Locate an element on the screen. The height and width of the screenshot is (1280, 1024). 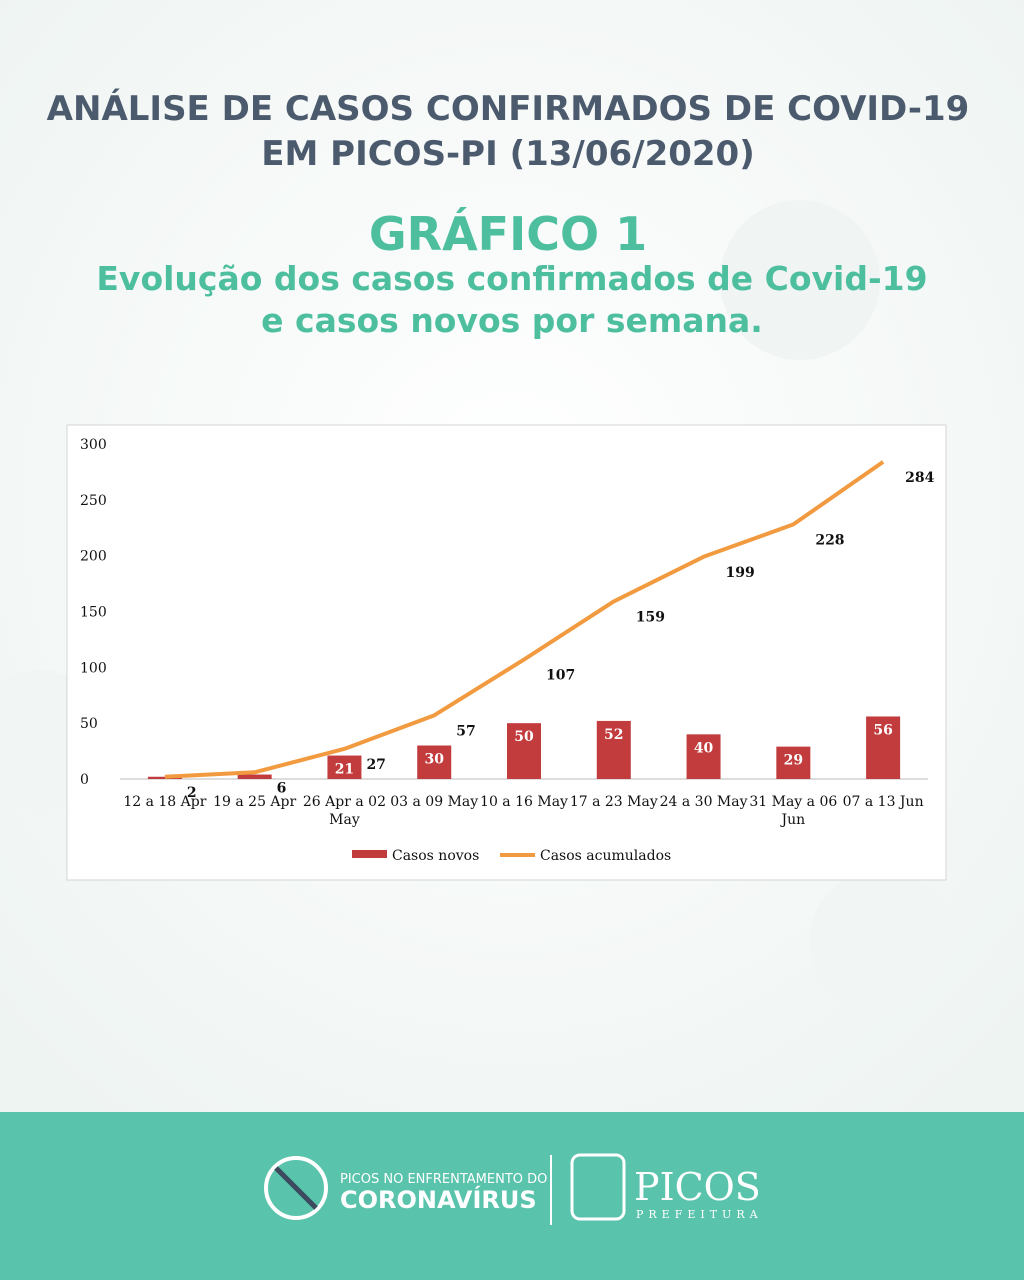
x-tick-label: 12 a 18 Apr is located at coordinates (164, 802).